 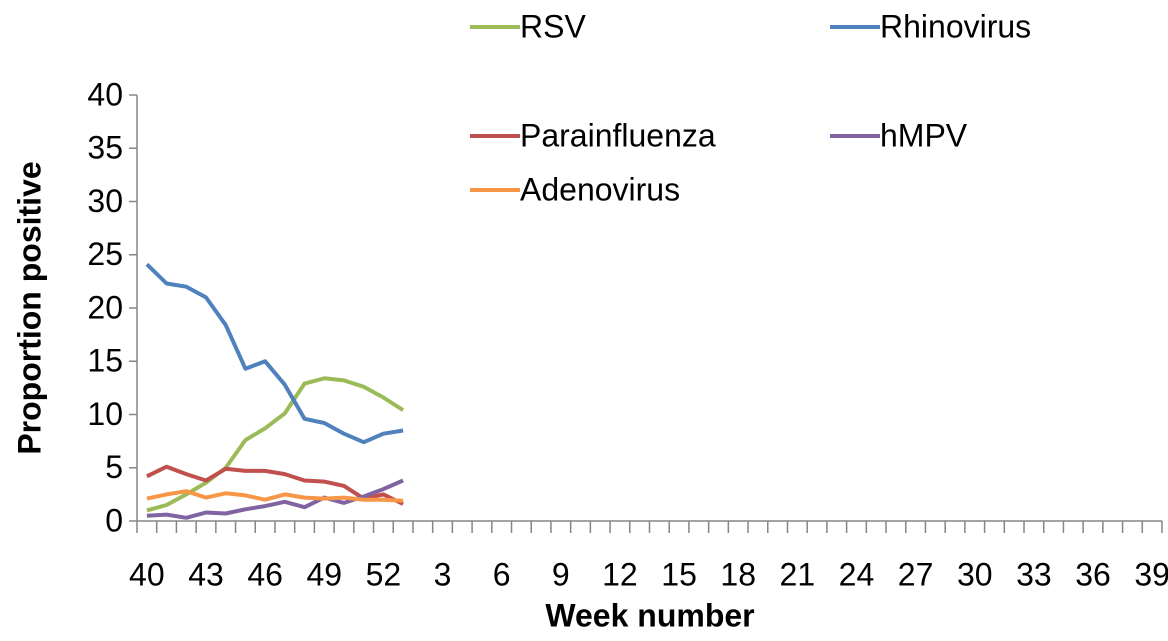 I want to click on y-tick-label: 5, so click(x=114, y=467).